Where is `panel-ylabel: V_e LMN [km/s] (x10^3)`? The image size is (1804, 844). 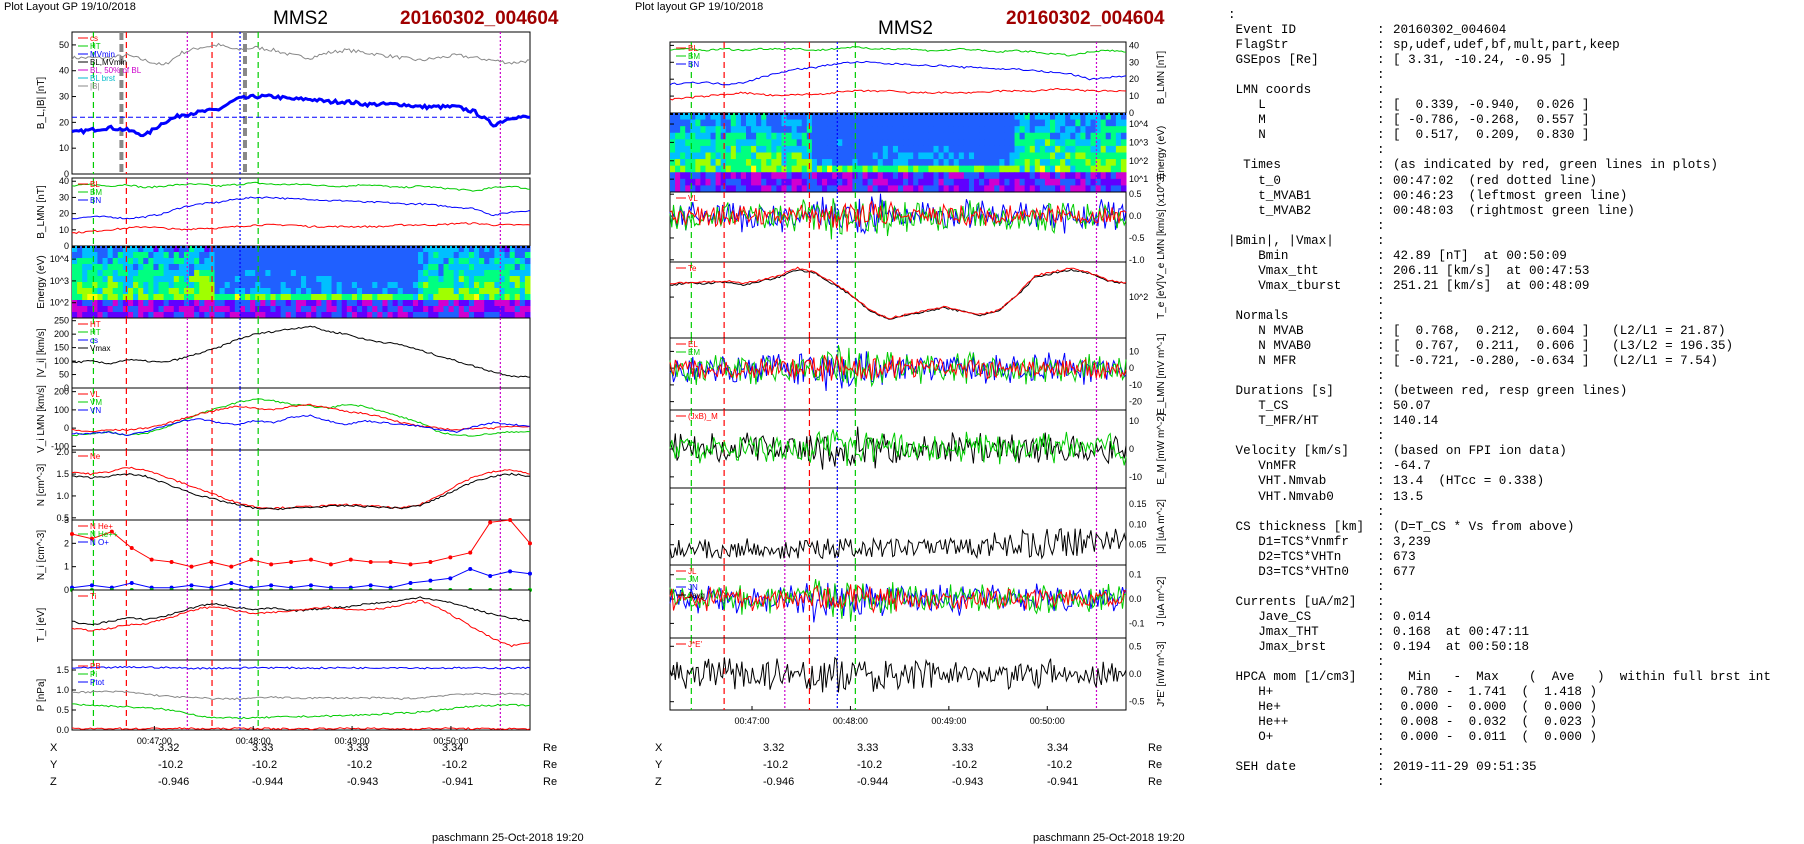 panel-ylabel: V_e LMN [km/s] (x10^3) is located at coordinates (1161, 227).